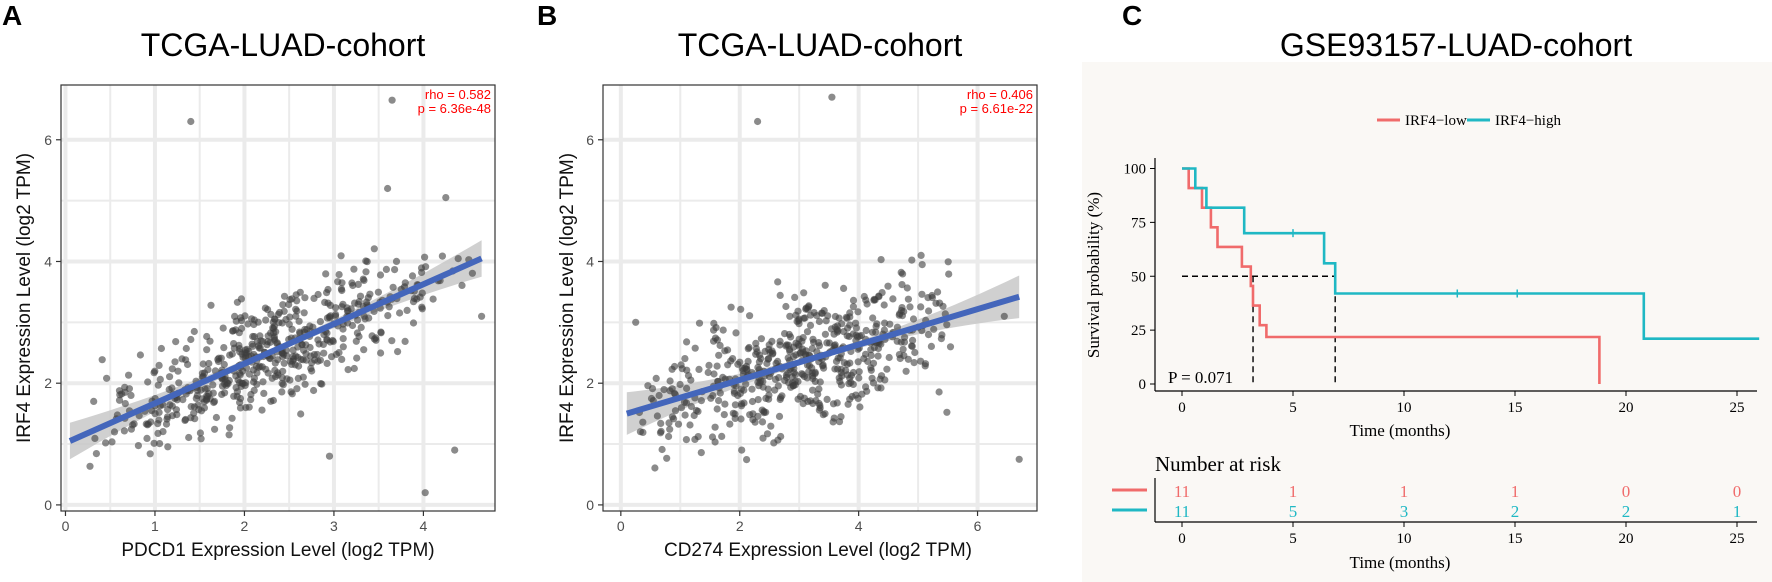 The width and height of the screenshot is (1772, 582). What do you see at coordinates (1293, 408) in the screenshot?
I see `km-x-tick-label: 5` at bounding box center [1293, 408].